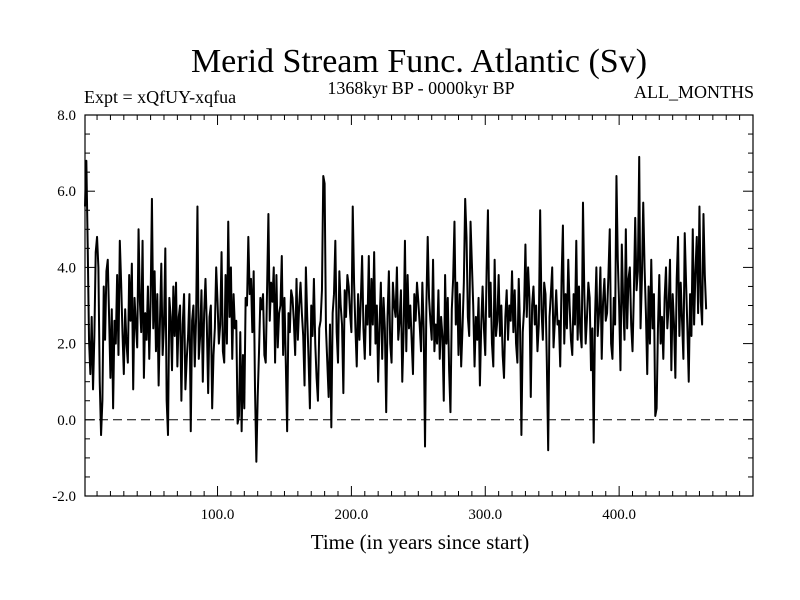 The height and width of the screenshot is (600, 800). I want to click on x-tick-label: 100.0, so click(218, 515).